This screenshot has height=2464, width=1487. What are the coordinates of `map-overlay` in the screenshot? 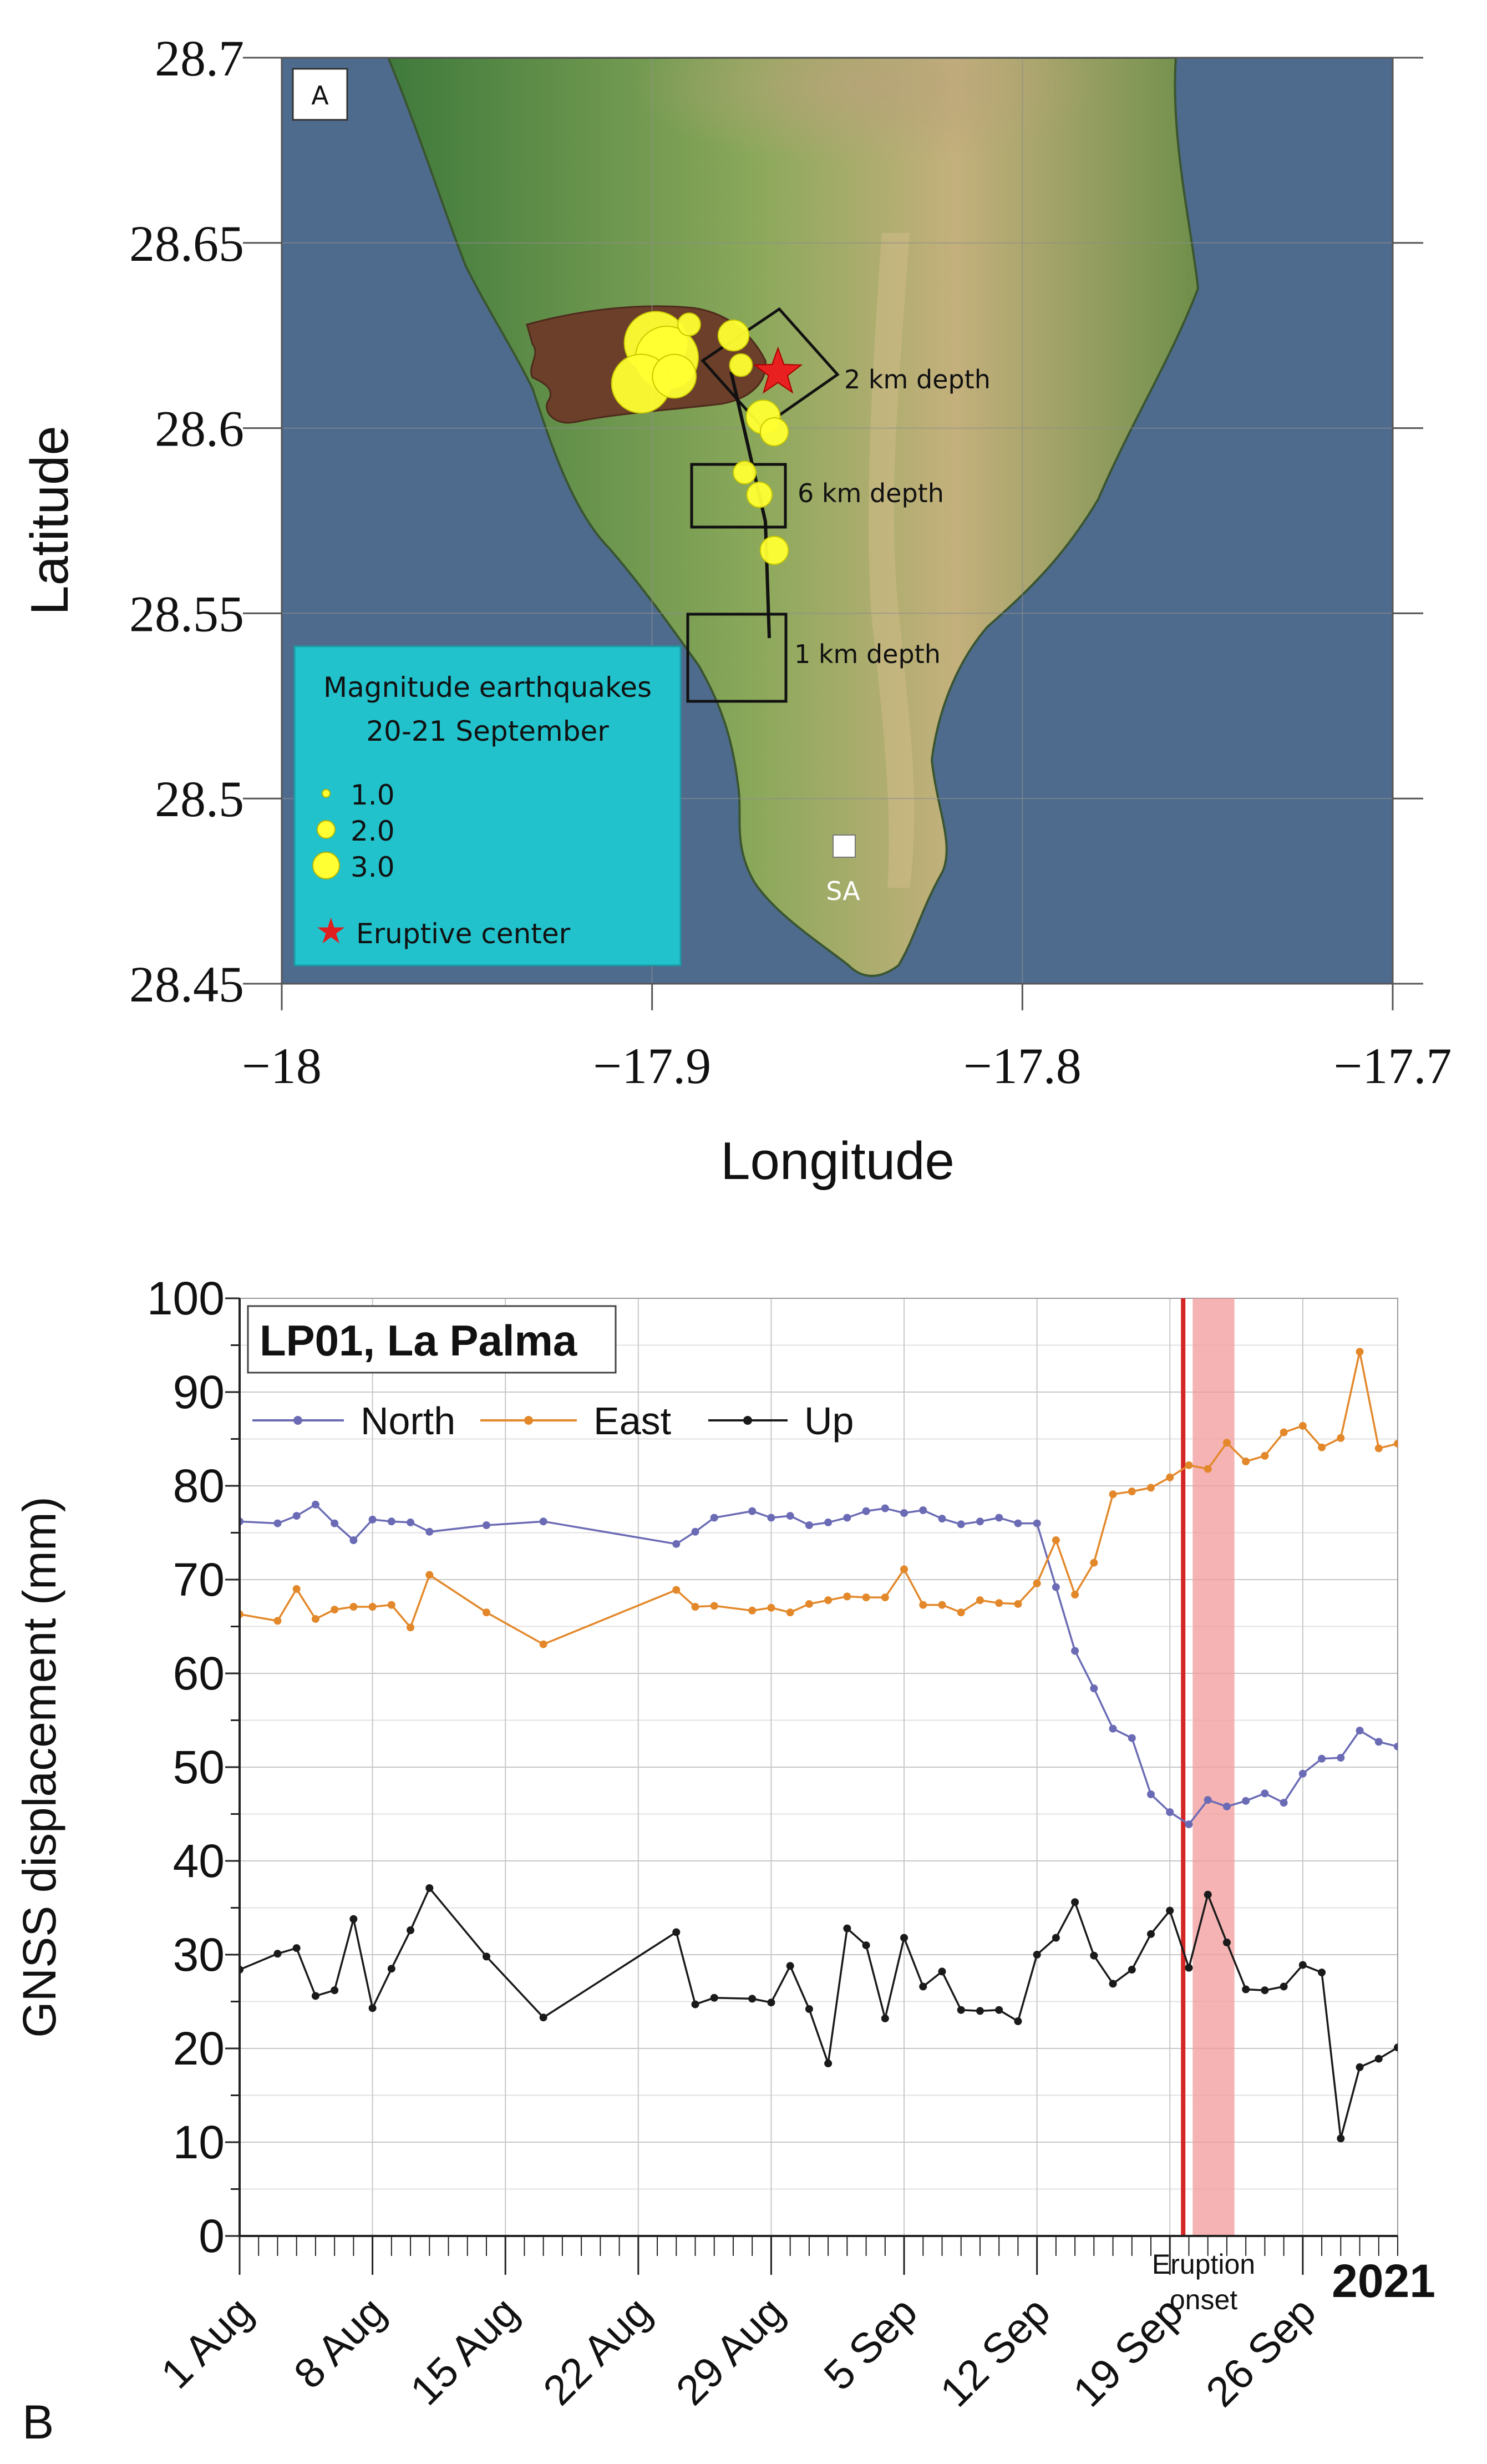 It's located at (725, 505).